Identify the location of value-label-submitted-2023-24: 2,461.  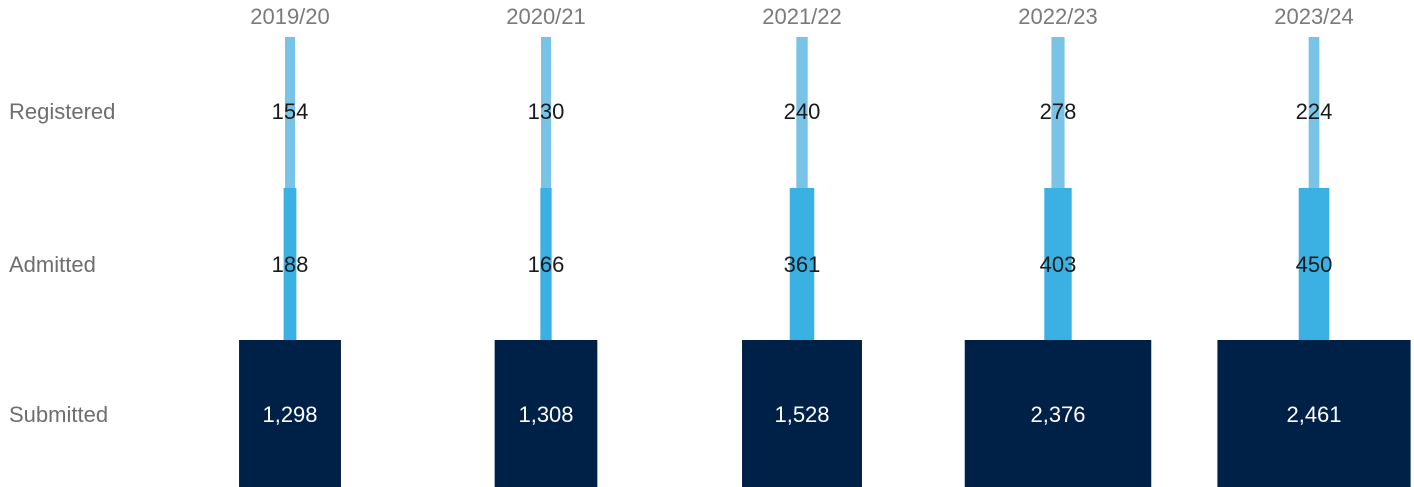
(1313, 414).